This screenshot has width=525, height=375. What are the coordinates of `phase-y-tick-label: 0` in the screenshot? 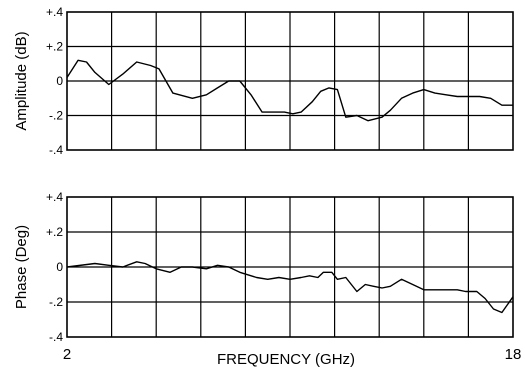 It's located at (59, 267).